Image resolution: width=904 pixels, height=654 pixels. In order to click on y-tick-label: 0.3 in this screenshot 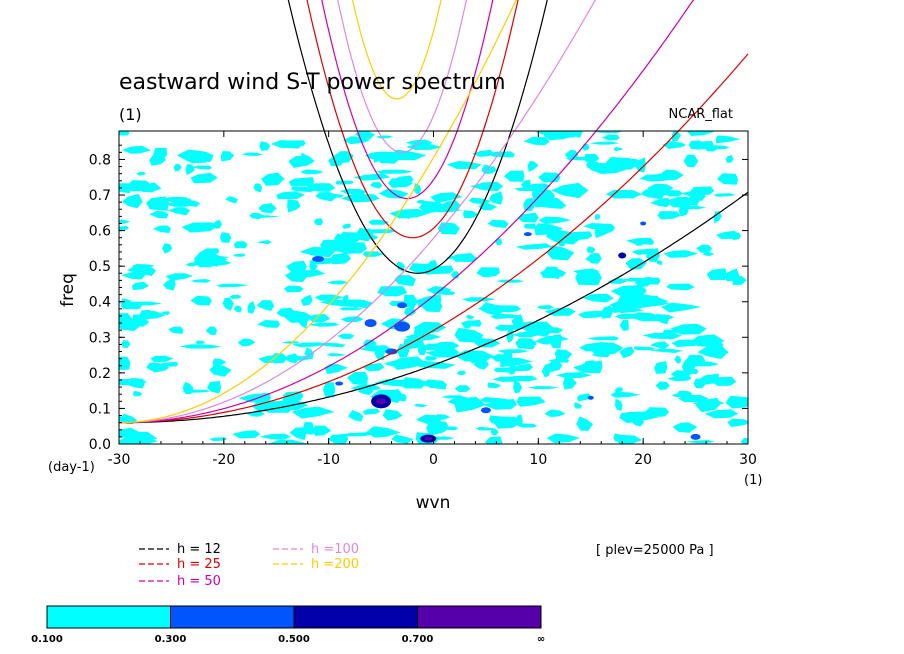, I will do `click(100, 338)`.